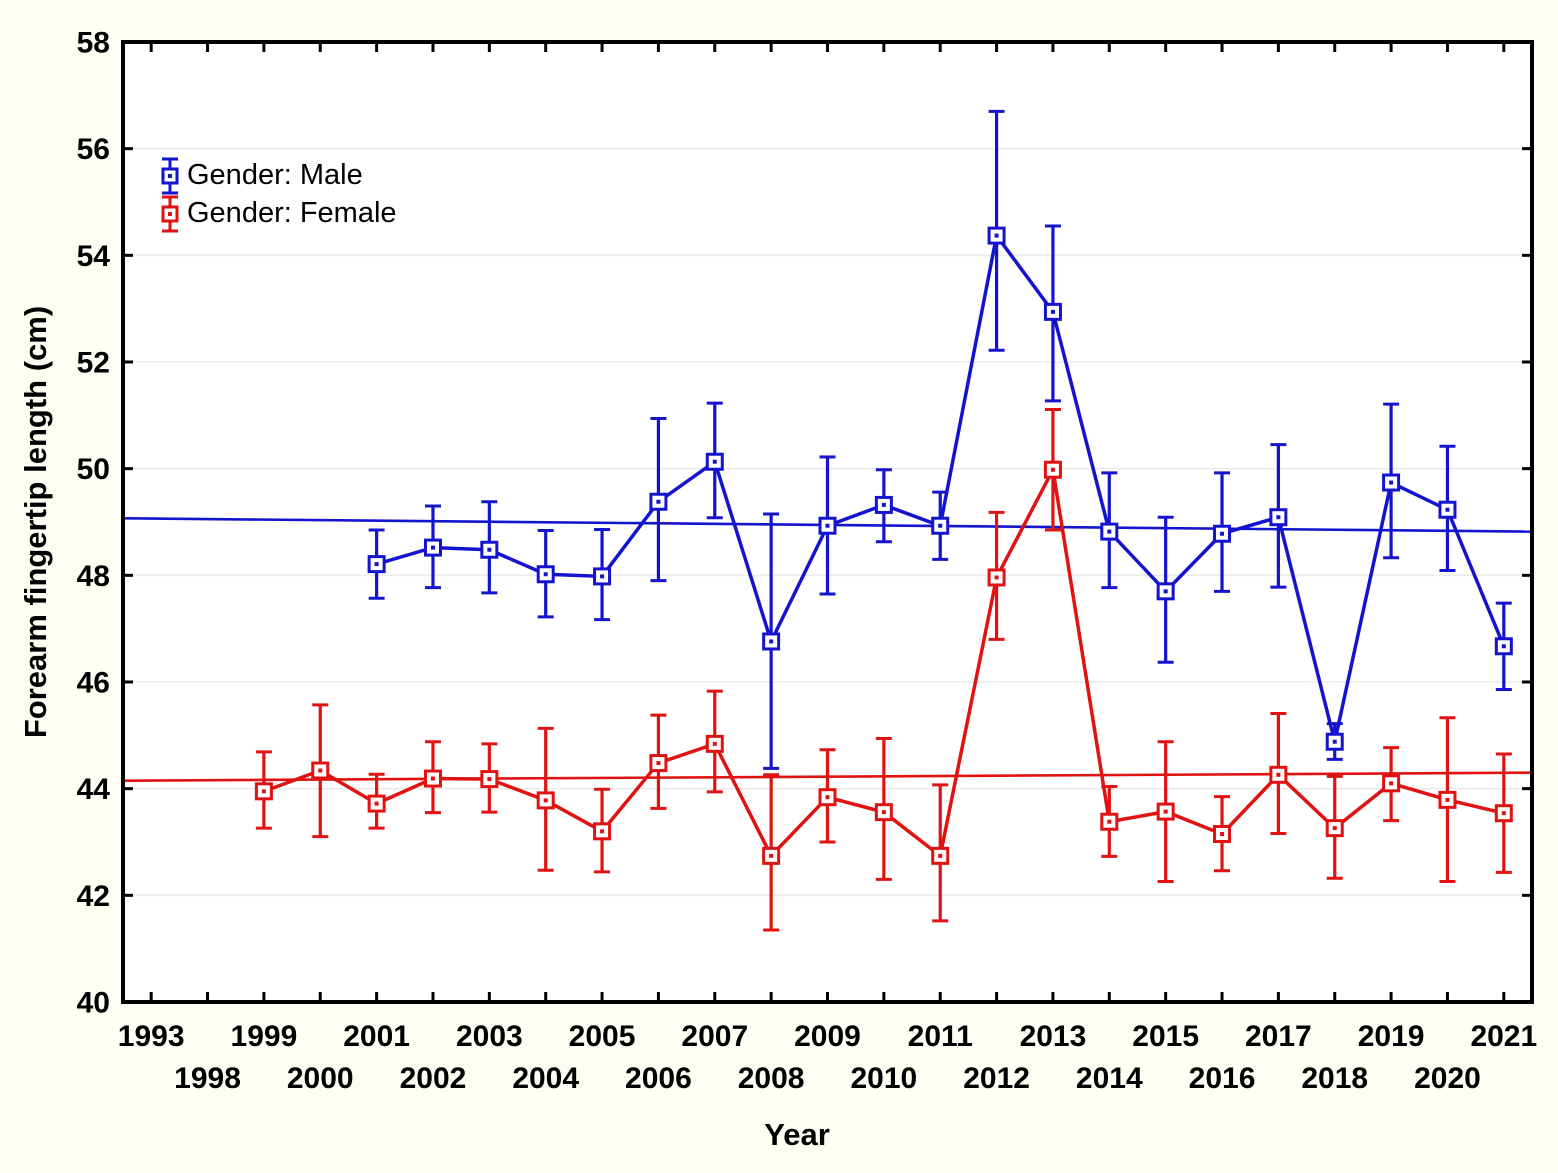  I want to click on x-tick-label: 2021, so click(1503, 1036).